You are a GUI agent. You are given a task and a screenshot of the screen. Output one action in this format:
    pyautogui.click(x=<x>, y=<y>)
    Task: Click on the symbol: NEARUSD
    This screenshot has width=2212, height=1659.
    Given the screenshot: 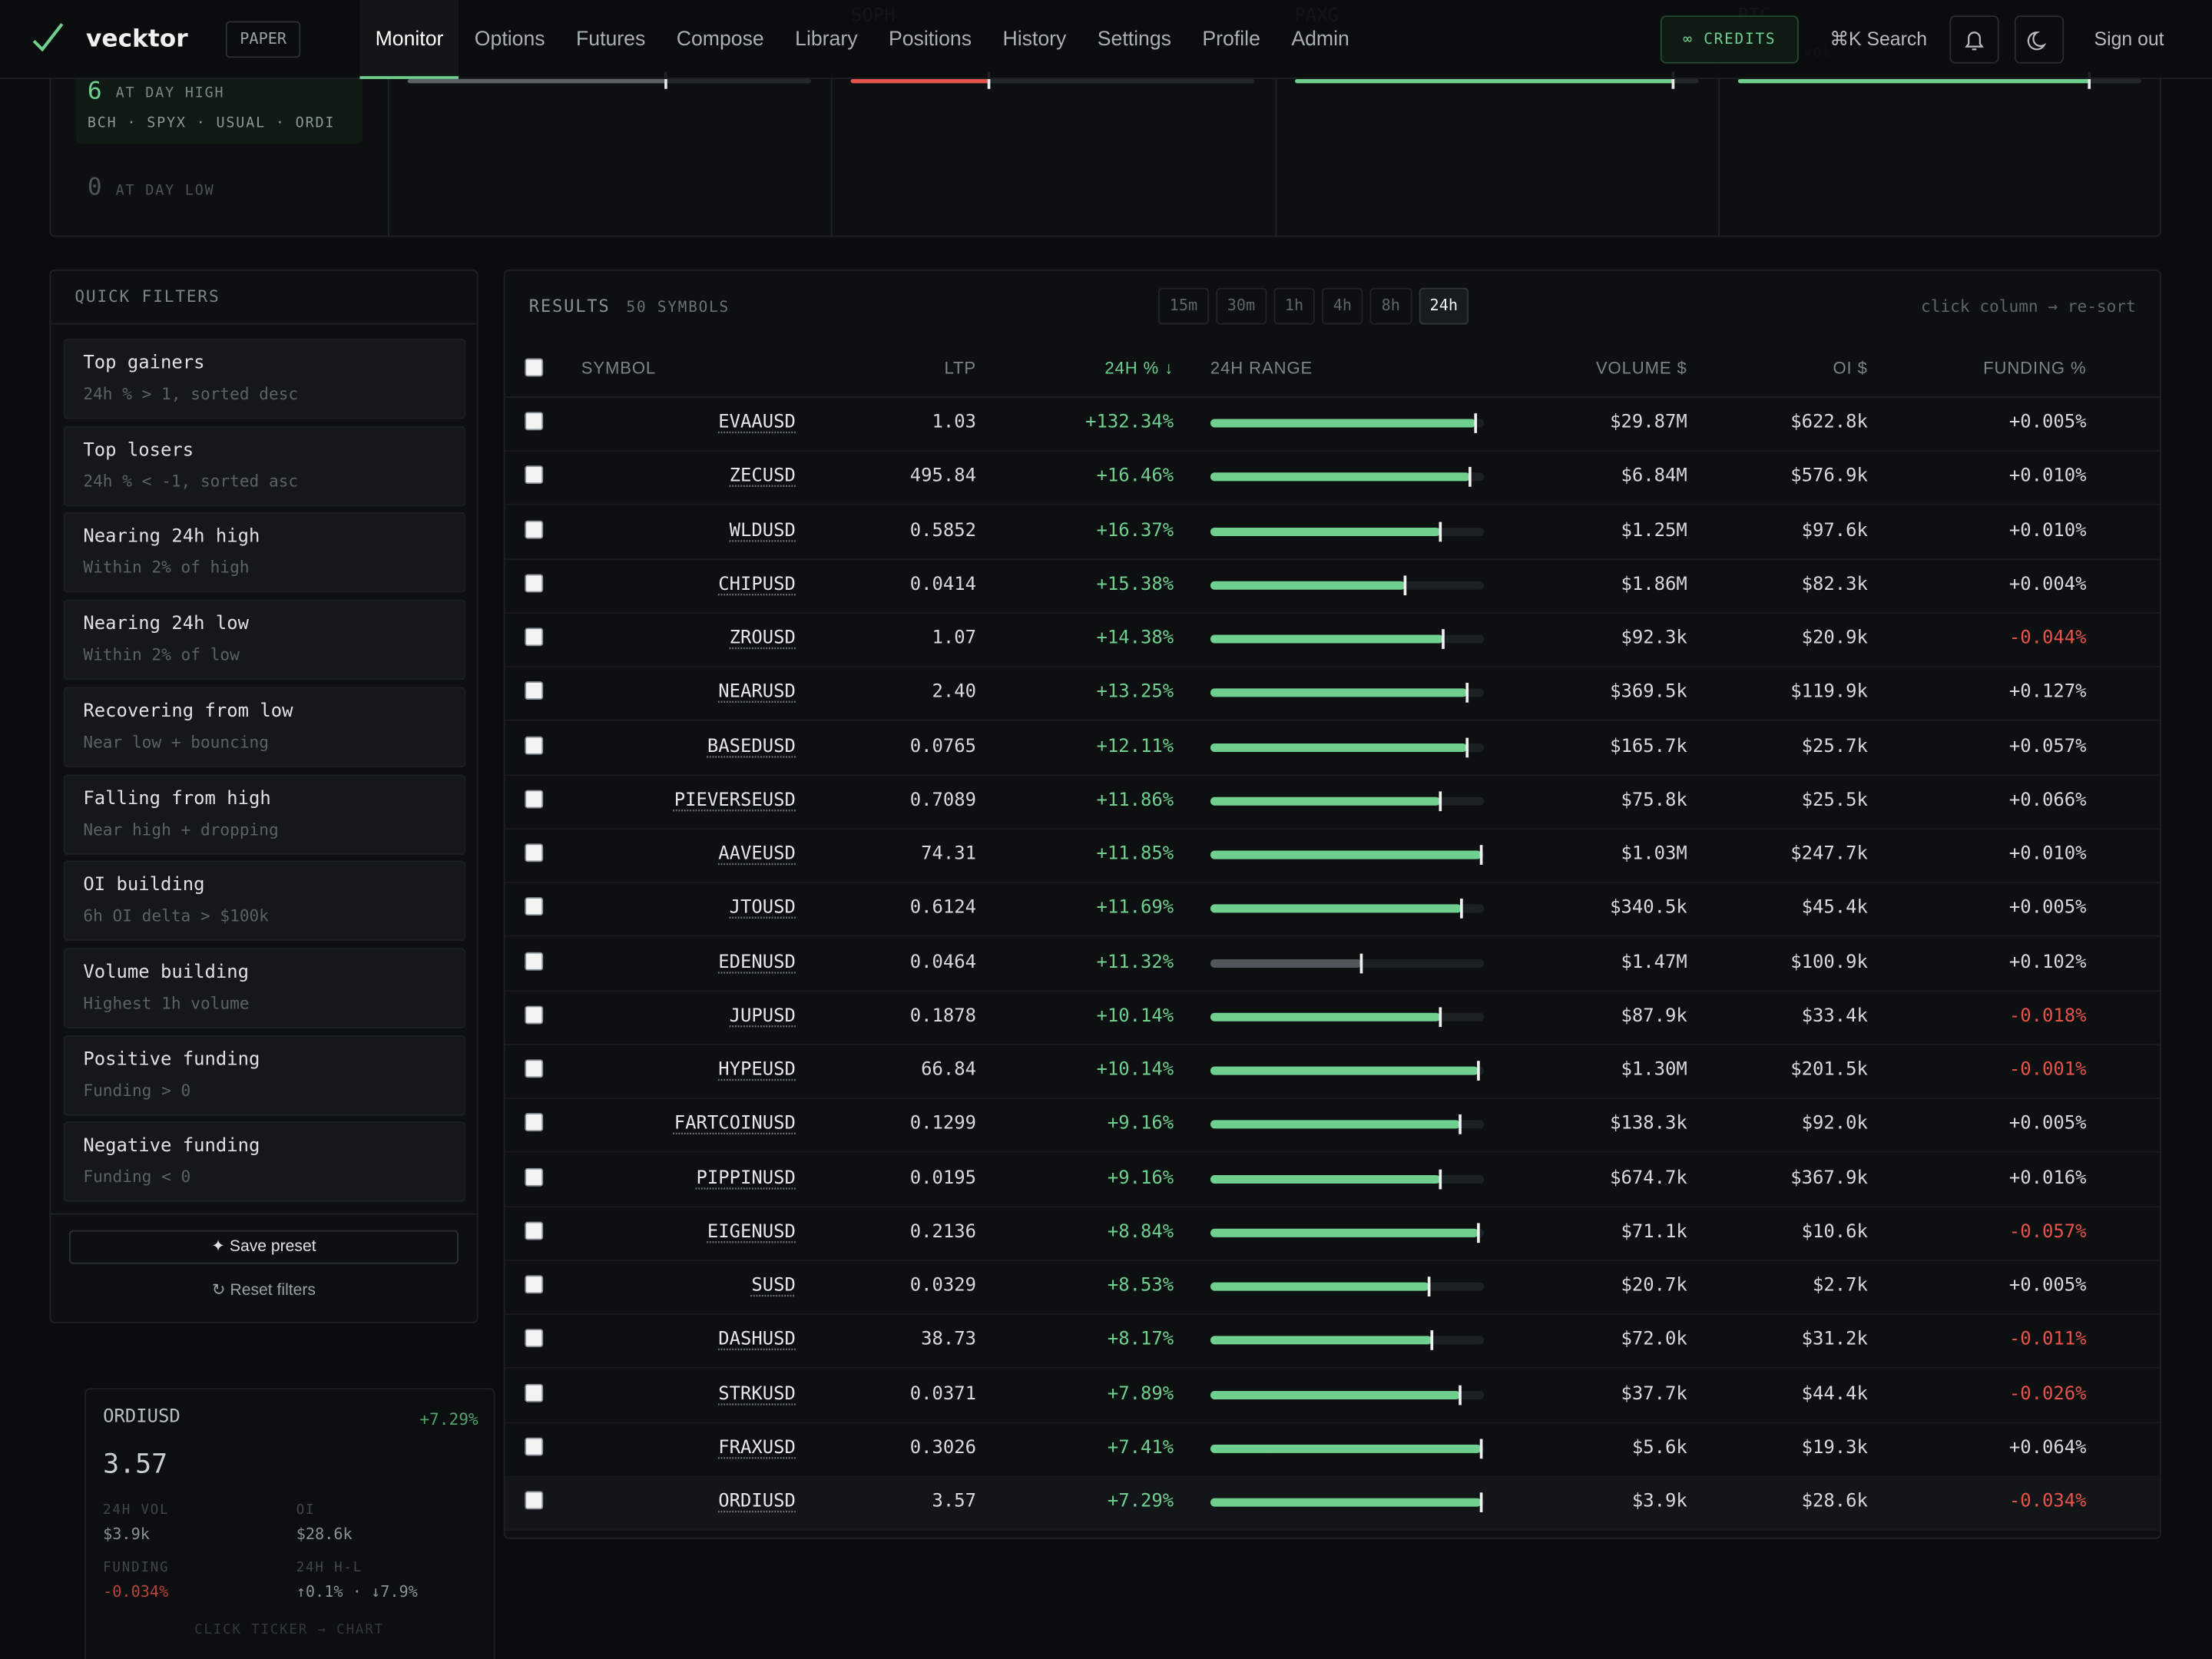 What is the action you would take?
    pyautogui.click(x=757, y=692)
    